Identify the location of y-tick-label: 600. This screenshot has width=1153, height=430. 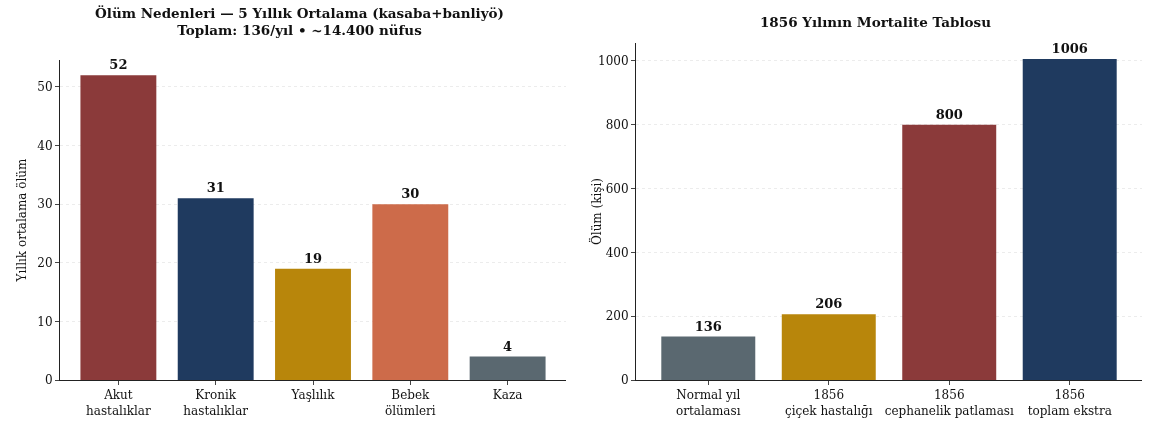
(617, 188).